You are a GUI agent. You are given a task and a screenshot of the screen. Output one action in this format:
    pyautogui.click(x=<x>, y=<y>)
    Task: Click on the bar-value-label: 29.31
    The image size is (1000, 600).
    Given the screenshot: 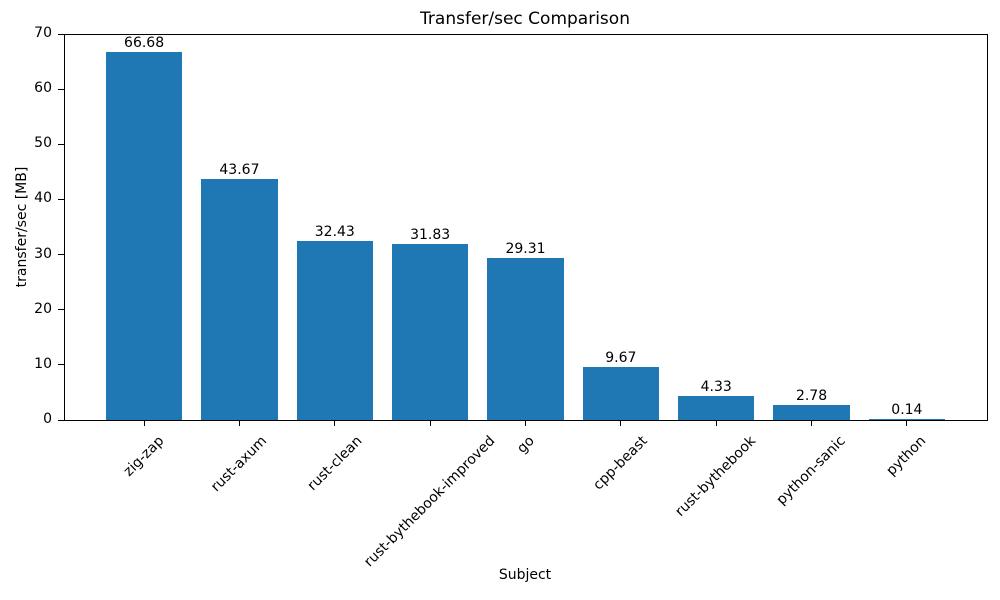 What is the action you would take?
    pyautogui.click(x=525, y=249)
    